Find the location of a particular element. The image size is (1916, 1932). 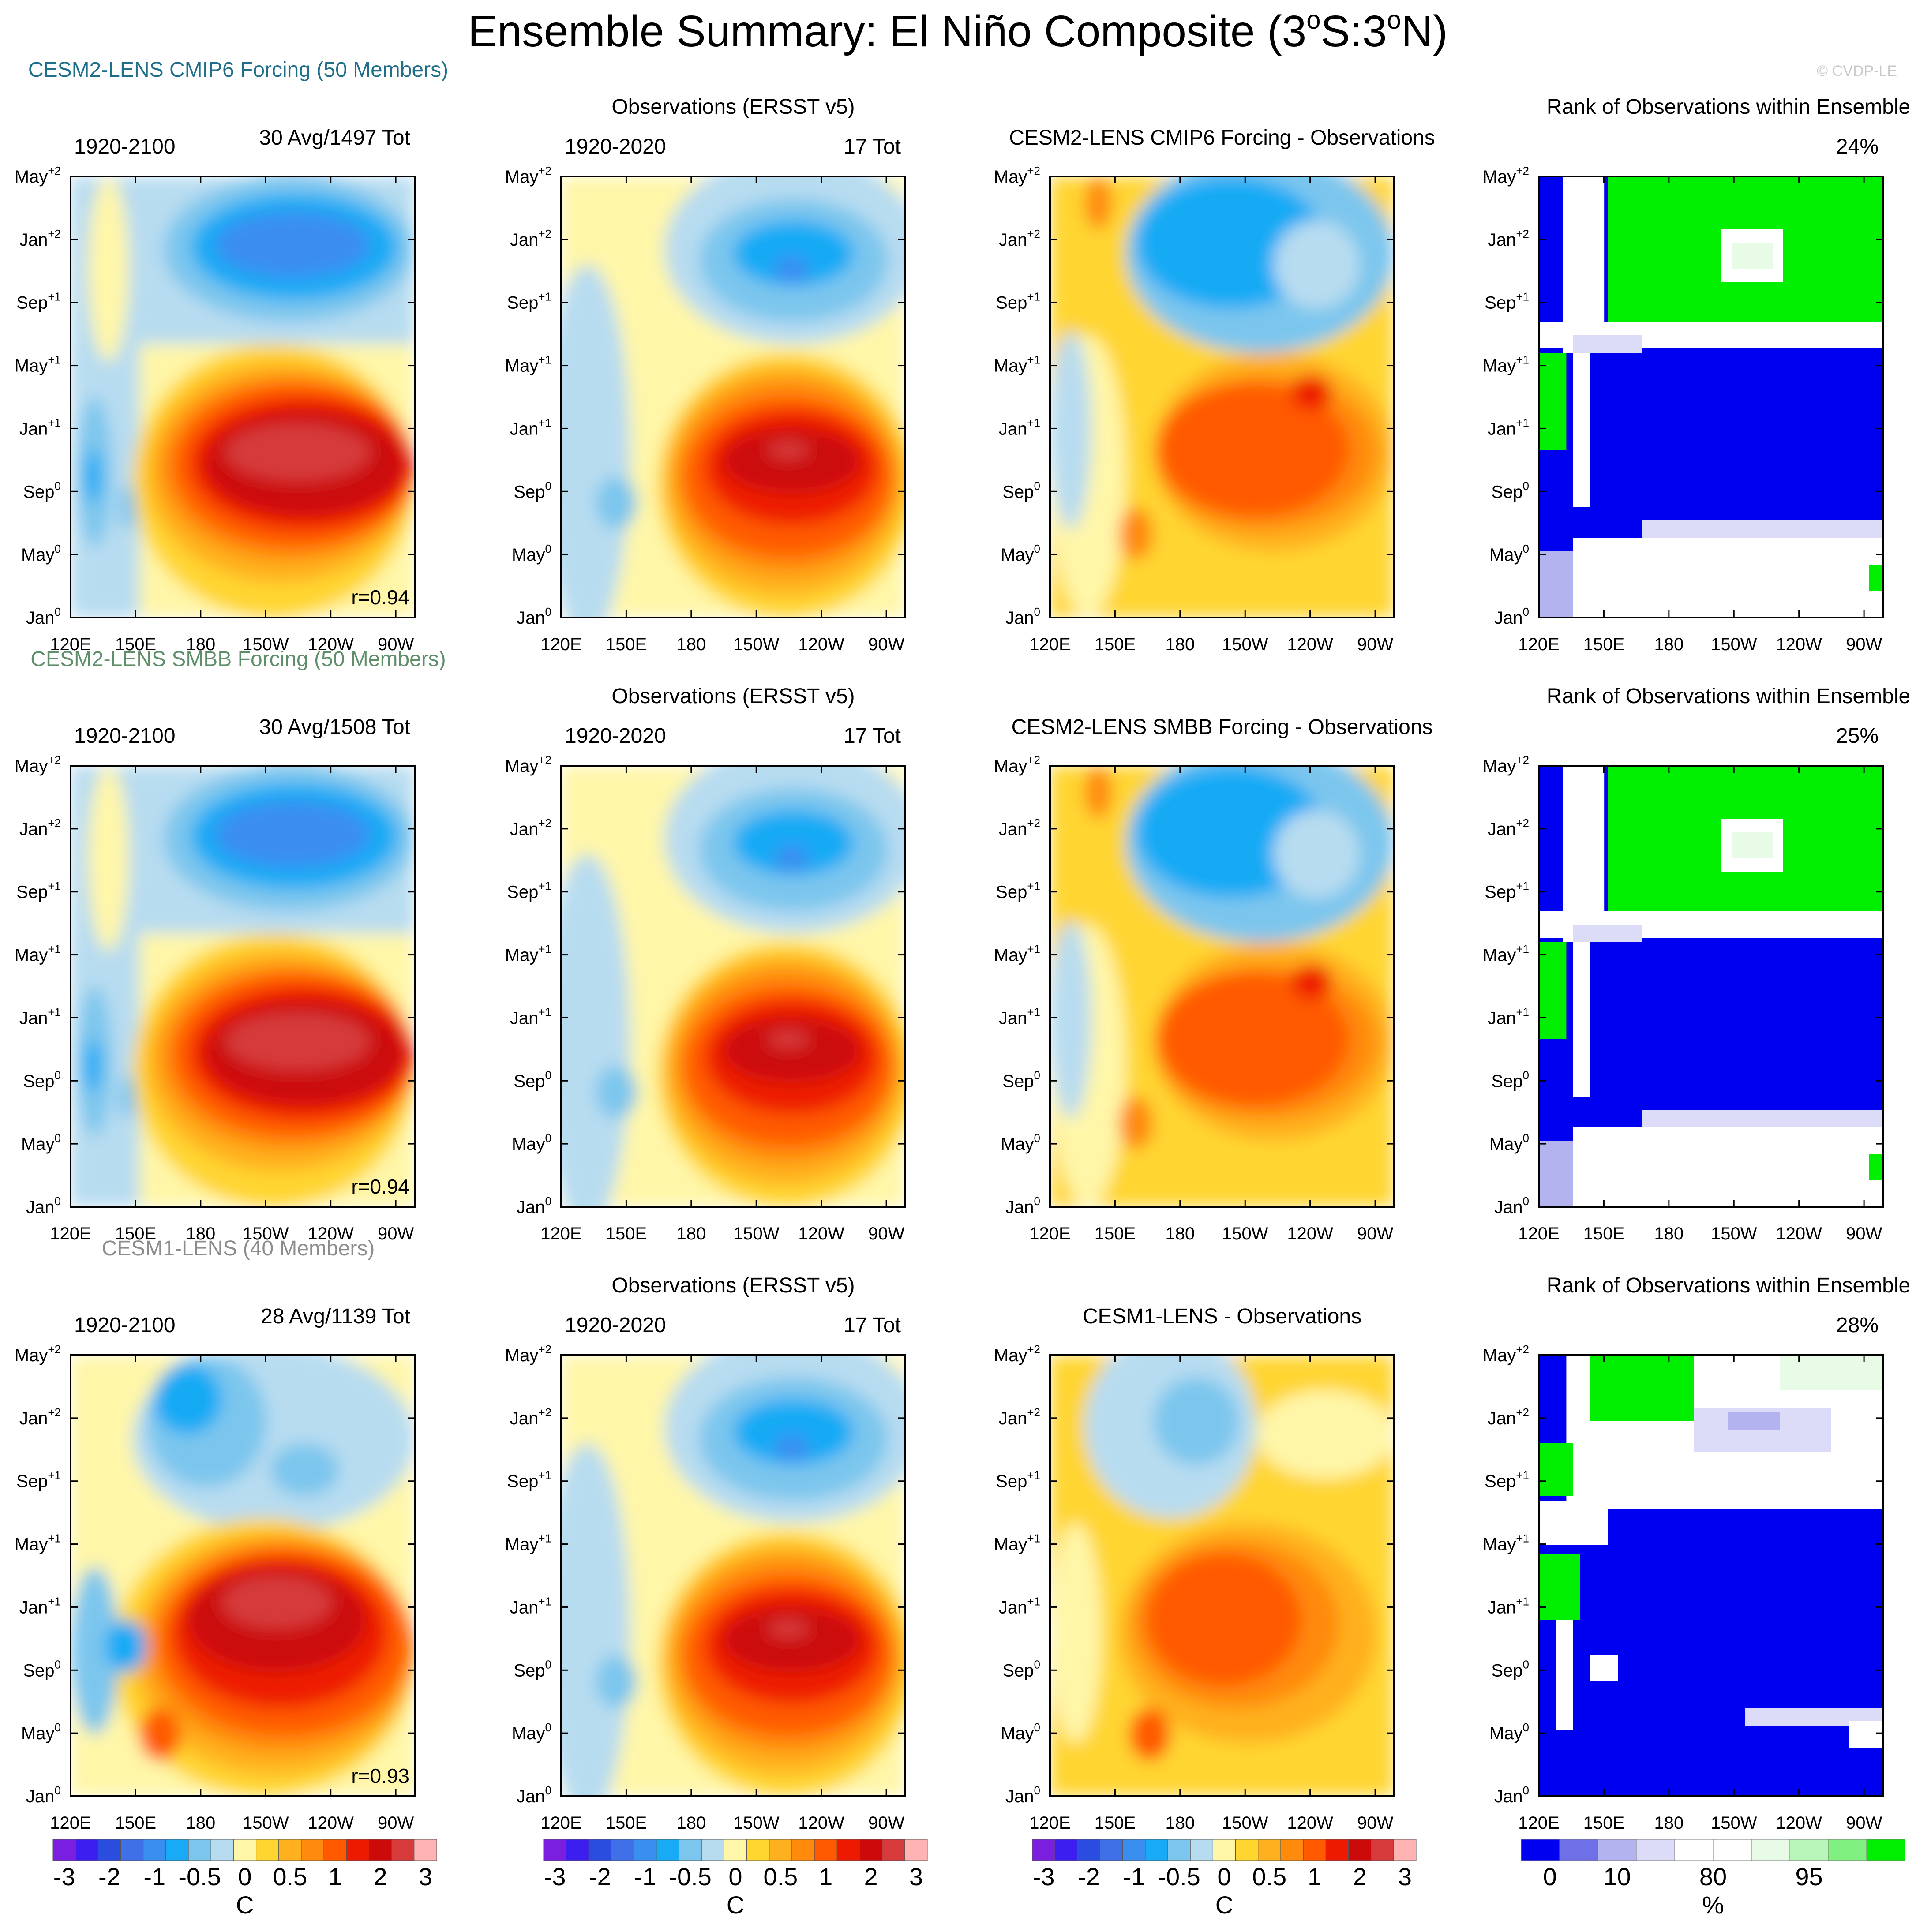

colorbar-label: 0 is located at coordinates (1550, 1877).